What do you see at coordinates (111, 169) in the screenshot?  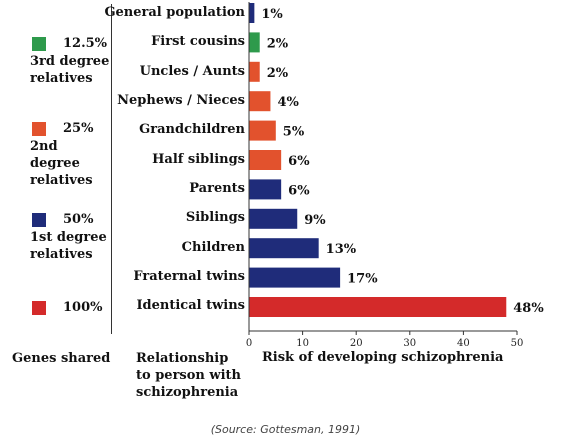 I see `legend-divider` at bounding box center [111, 169].